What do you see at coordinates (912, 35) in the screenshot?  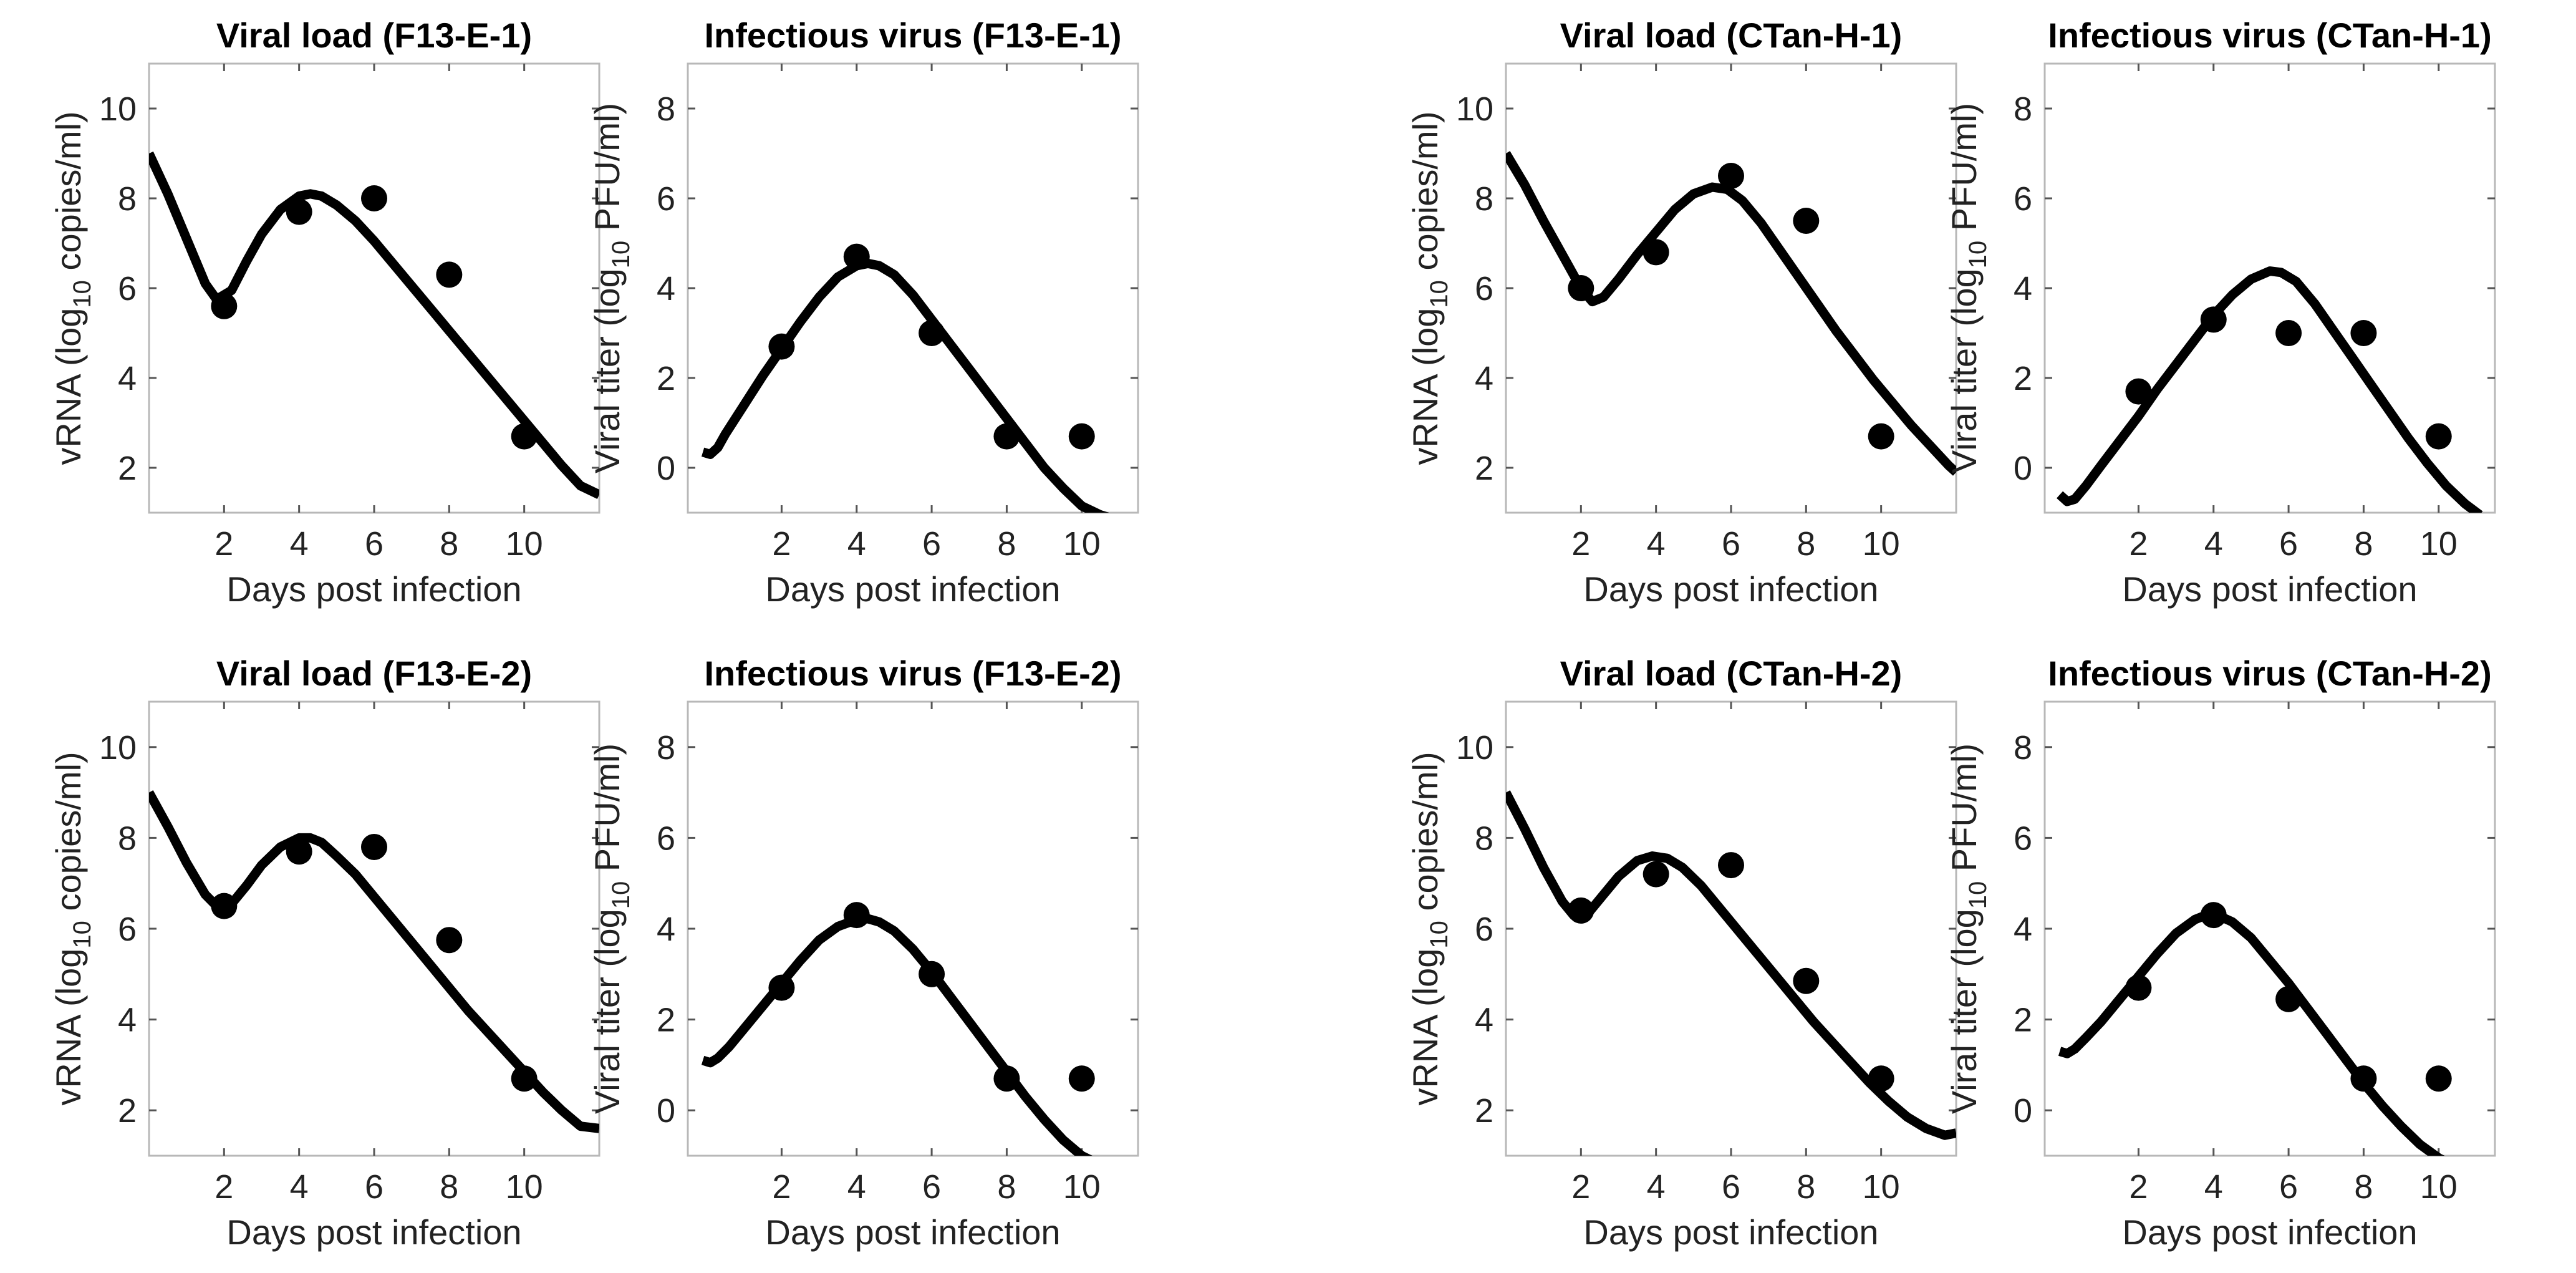 I see `chart-title: Infectious virus (F13-E-1)` at bounding box center [912, 35].